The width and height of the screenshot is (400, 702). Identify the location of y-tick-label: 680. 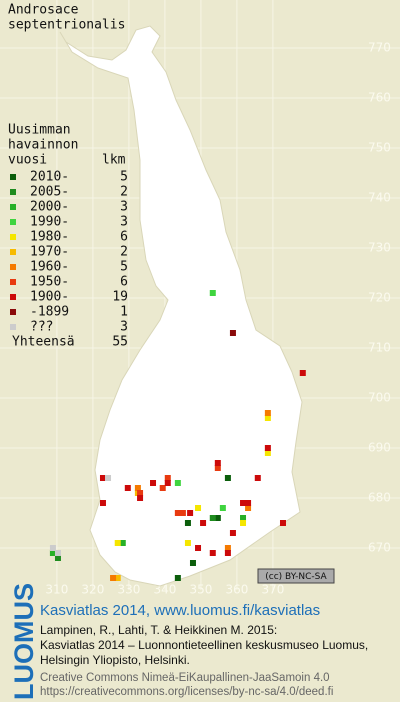
(379, 498).